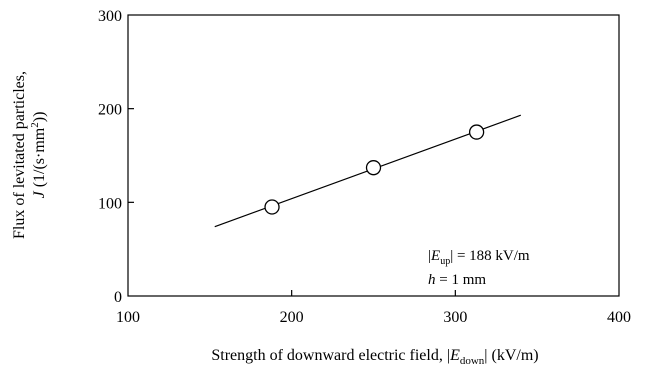  Describe the element at coordinates (38, 155) in the screenshot. I see `y-axis-label-line2: J (1/(s·mm2))` at that location.